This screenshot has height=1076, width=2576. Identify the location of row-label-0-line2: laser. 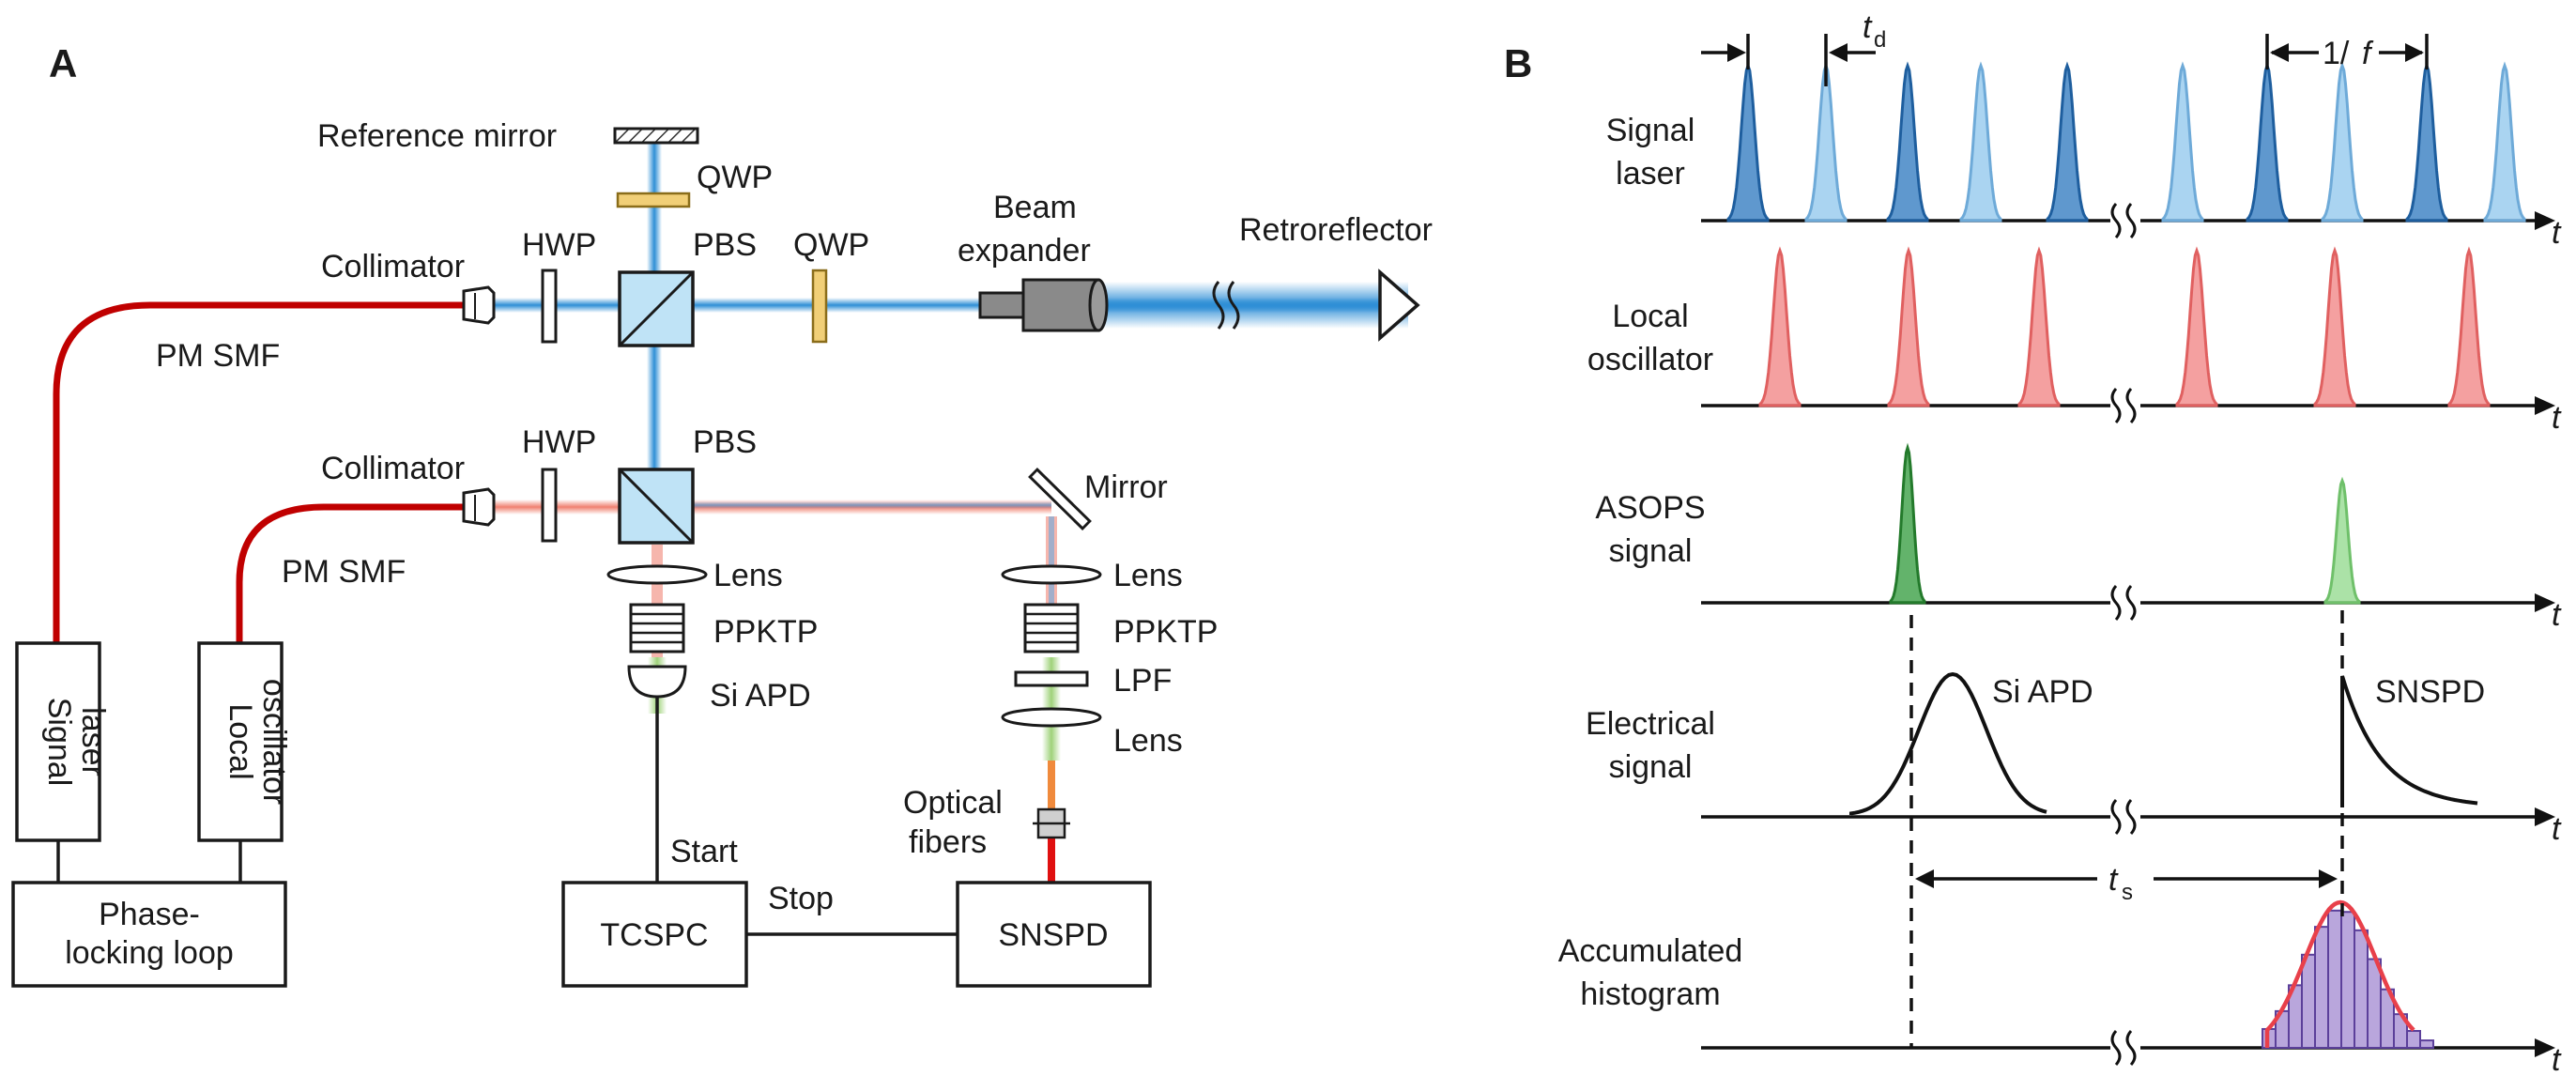
(1651, 174).